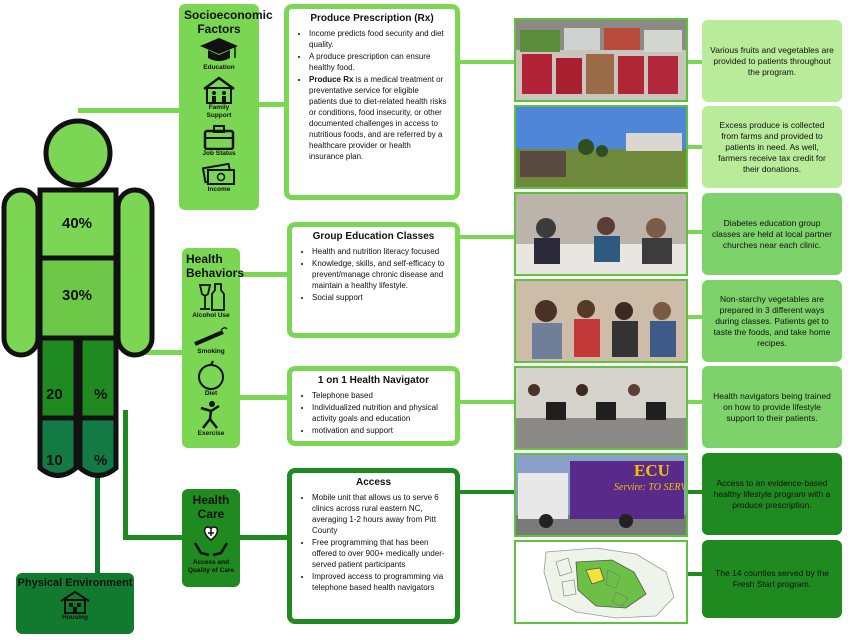  I want to click on health-care-title: Health Care, so click(211, 507).